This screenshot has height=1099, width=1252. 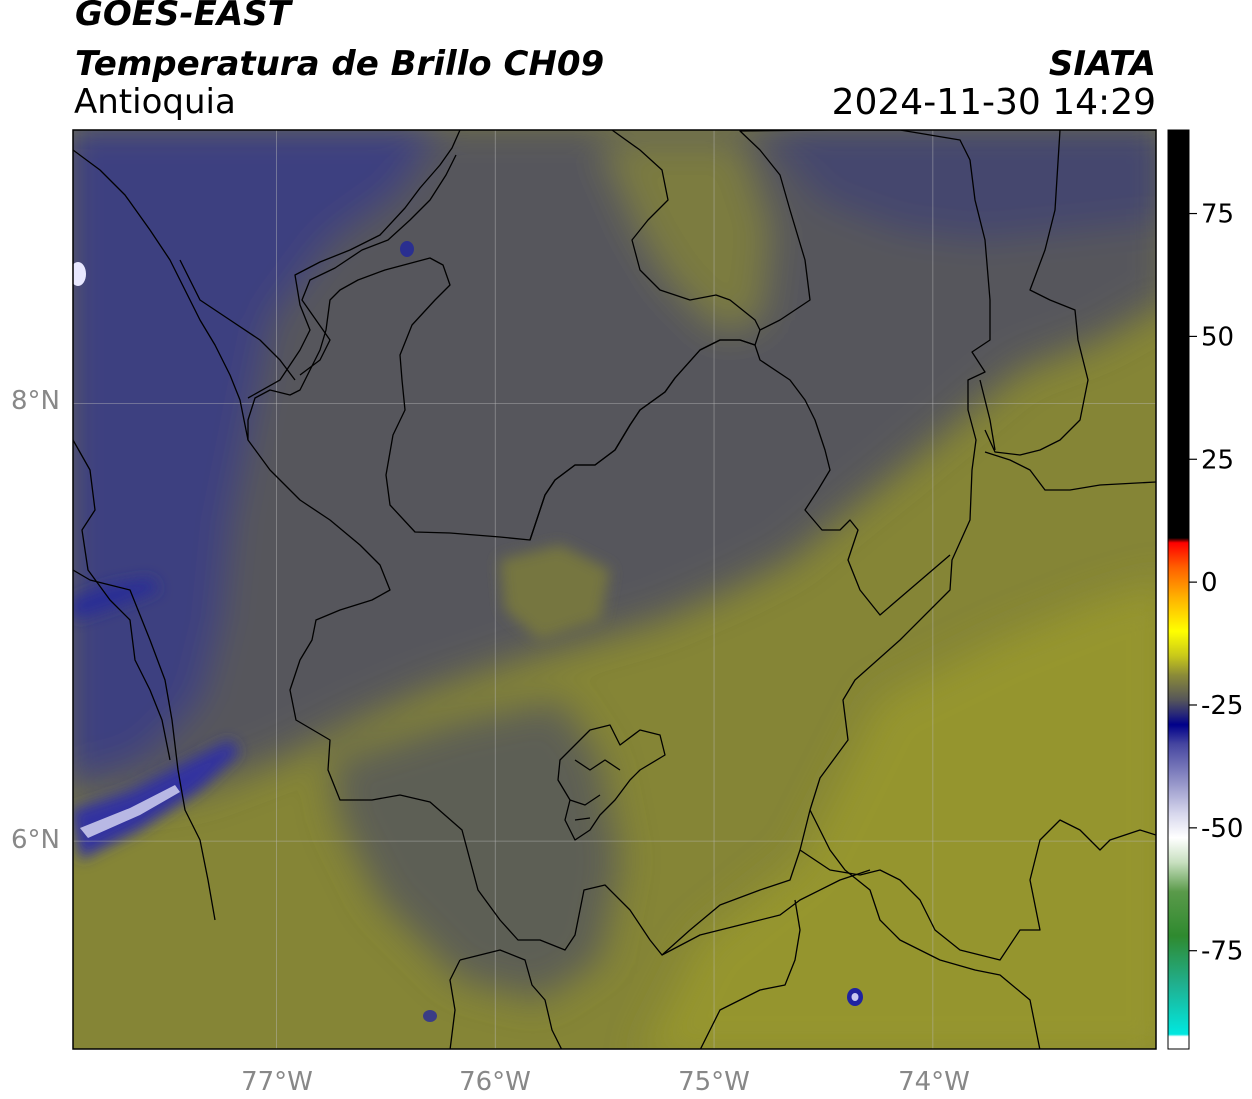 I want to click on field-cold-core-highlight, so click(x=130, y=811).